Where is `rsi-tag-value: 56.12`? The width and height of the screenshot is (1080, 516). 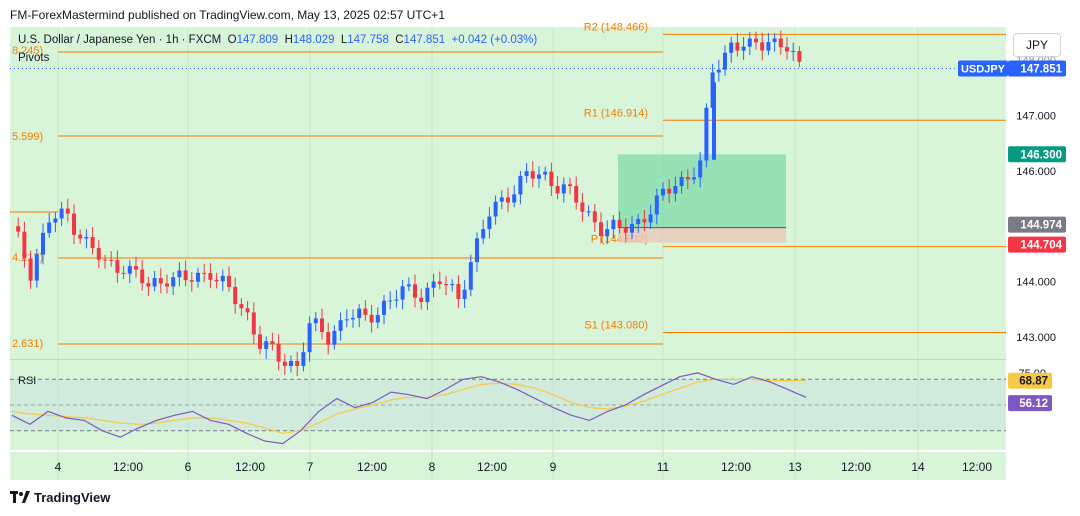
rsi-tag-value: 56.12 is located at coordinates (1033, 404).